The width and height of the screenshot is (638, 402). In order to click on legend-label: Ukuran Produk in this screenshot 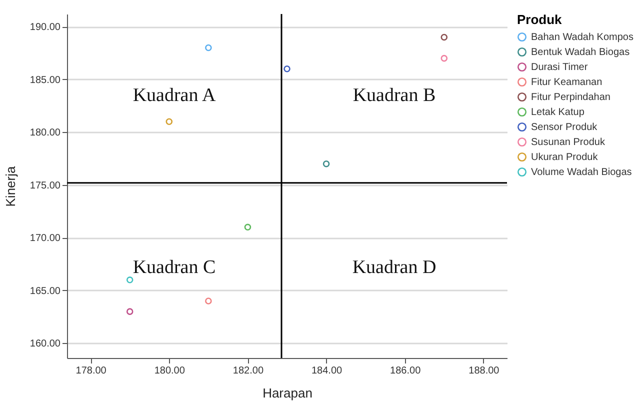, I will do `click(565, 157)`.